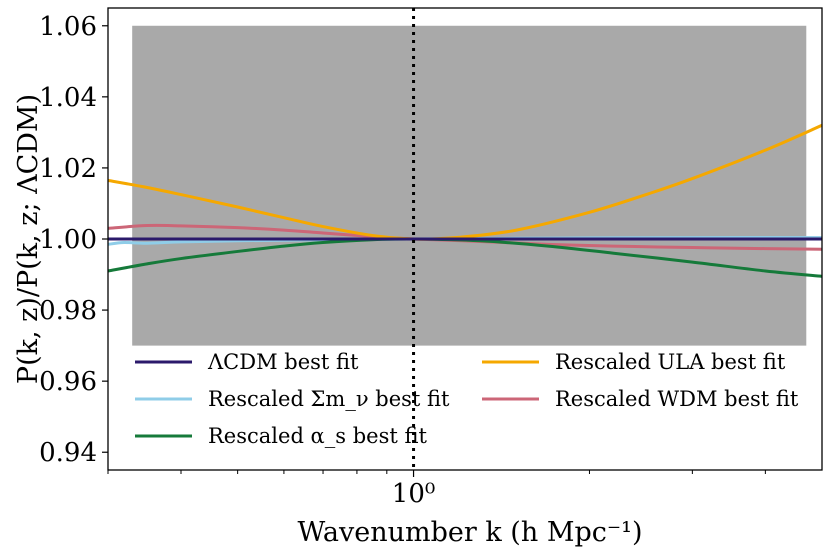 The width and height of the screenshot is (830, 554). What do you see at coordinates (283, 362) in the screenshot?
I see `legend-label-0: ΛCDM best fit` at bounding box center [283, 362].